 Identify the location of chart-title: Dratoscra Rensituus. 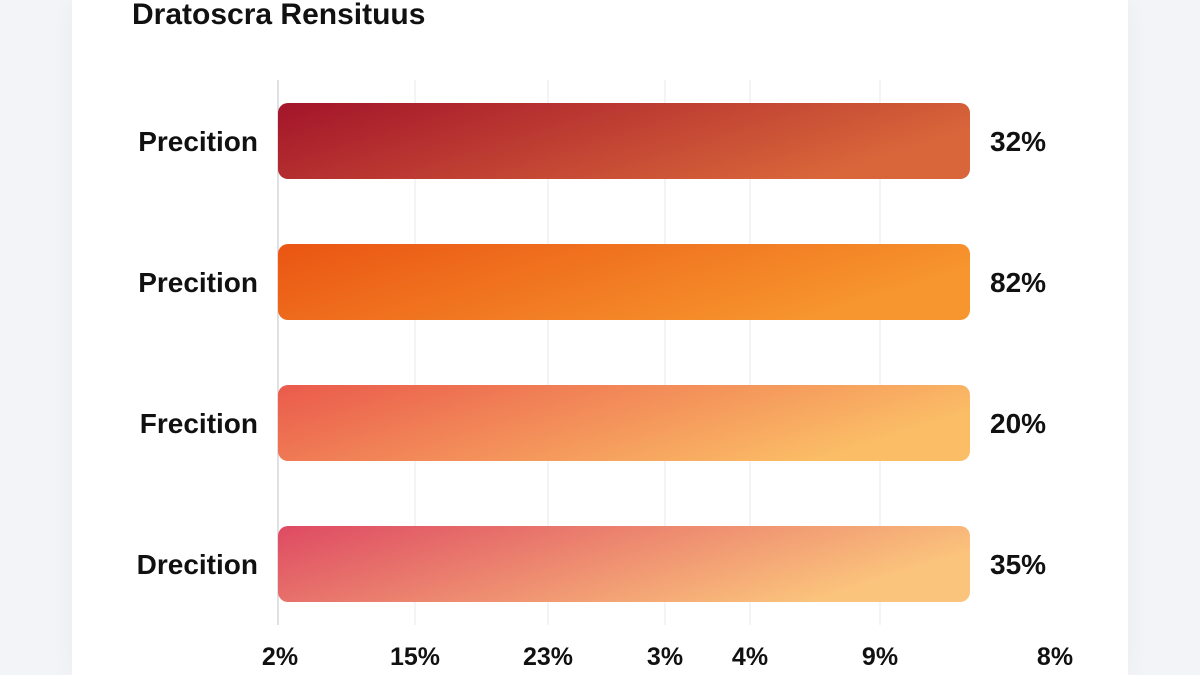
(279, 15).